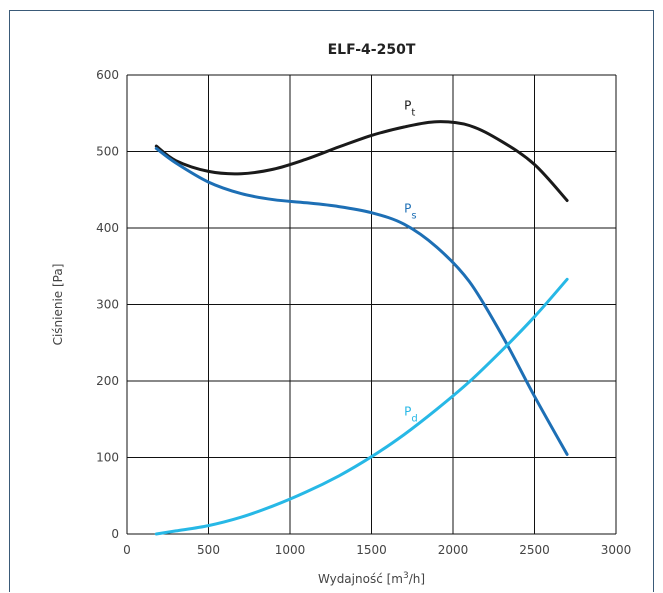  What do you see at coordinates (411, 261) in the screenshot?
I see `curve-labels: Pt Ps Pd` at bounding box center [411, 261].